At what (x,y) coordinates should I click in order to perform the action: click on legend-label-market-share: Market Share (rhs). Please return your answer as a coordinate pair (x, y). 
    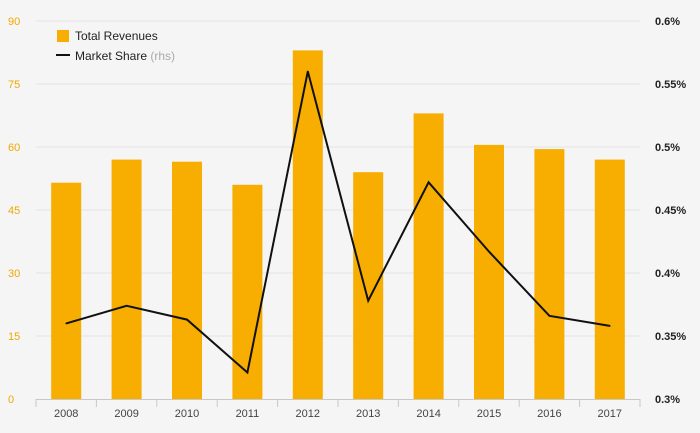
    Looking at the image, I should click on (125, 56).